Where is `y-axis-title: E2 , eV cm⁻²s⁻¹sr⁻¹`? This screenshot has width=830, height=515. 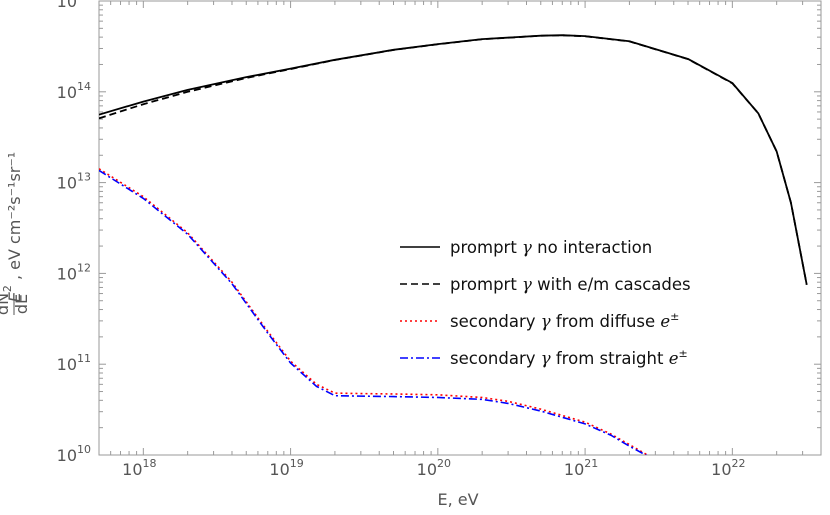
y-axis-title: E2 , eV cm⁻²s⁻¹sr⁻¹ is located at coordinates (12, 227).